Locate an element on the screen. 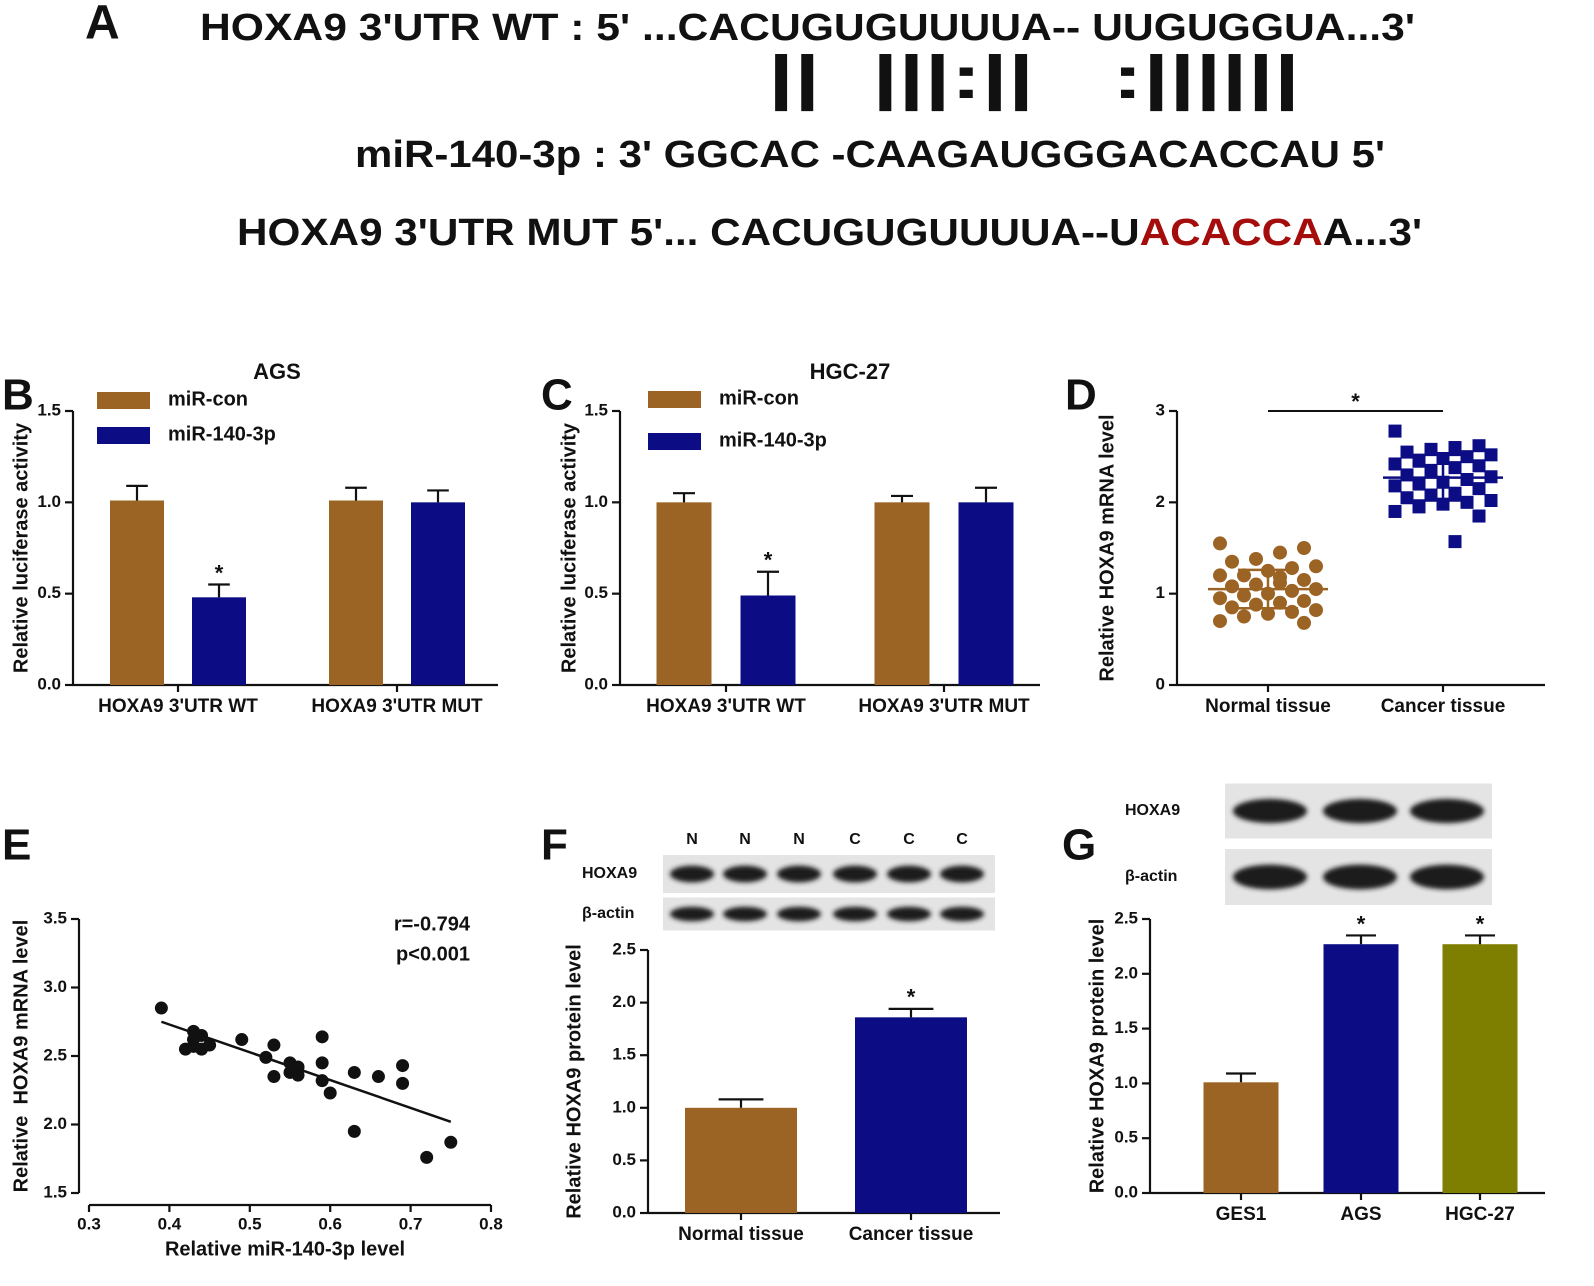  panel-label: G is located at coordinates (1079, 845).